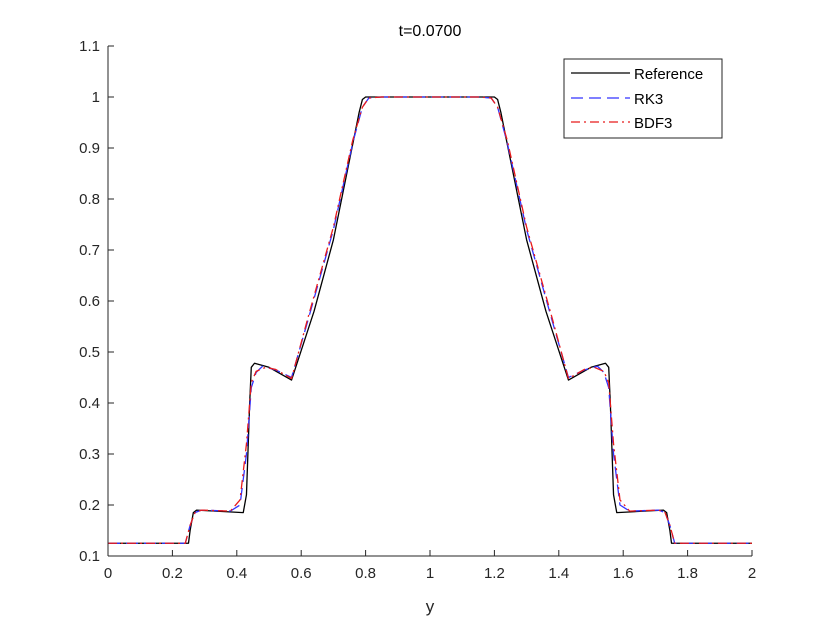 This screenshot has width=830, height=623. I want to click on y-tick-label: 0.1, so click(89, 556).